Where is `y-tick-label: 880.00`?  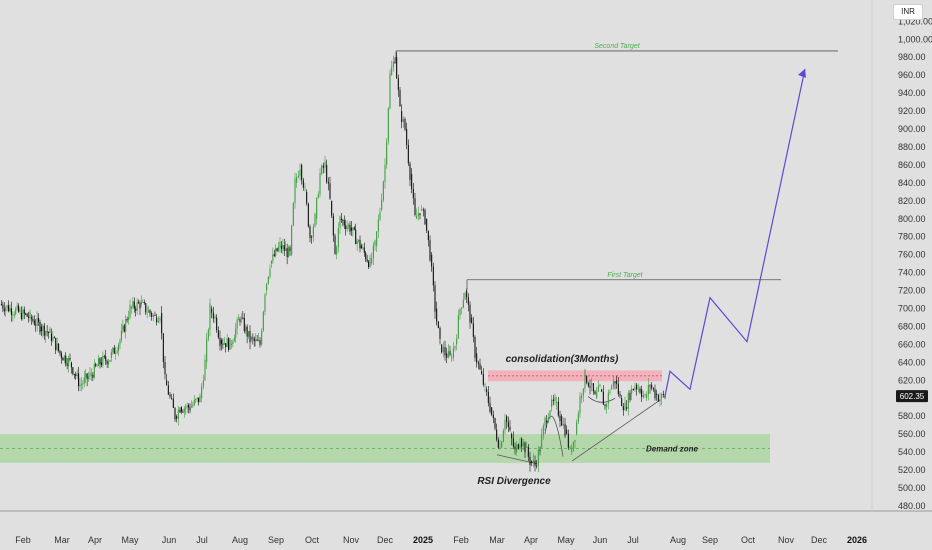 y-tick-label: 880.00 is located at coordinates (912, 147).